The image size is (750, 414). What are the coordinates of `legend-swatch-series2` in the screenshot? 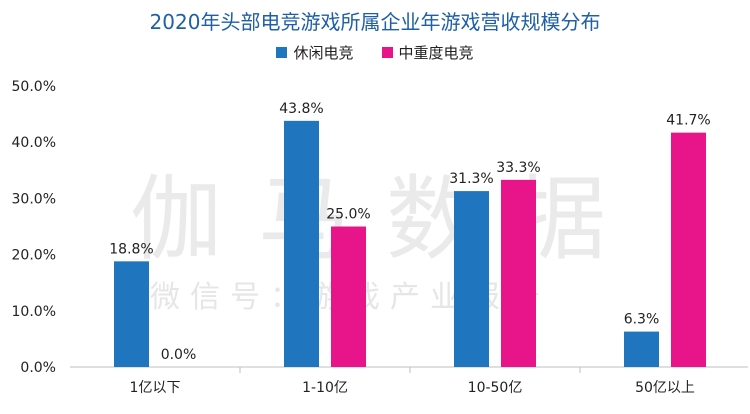 It's located at (387, 52).